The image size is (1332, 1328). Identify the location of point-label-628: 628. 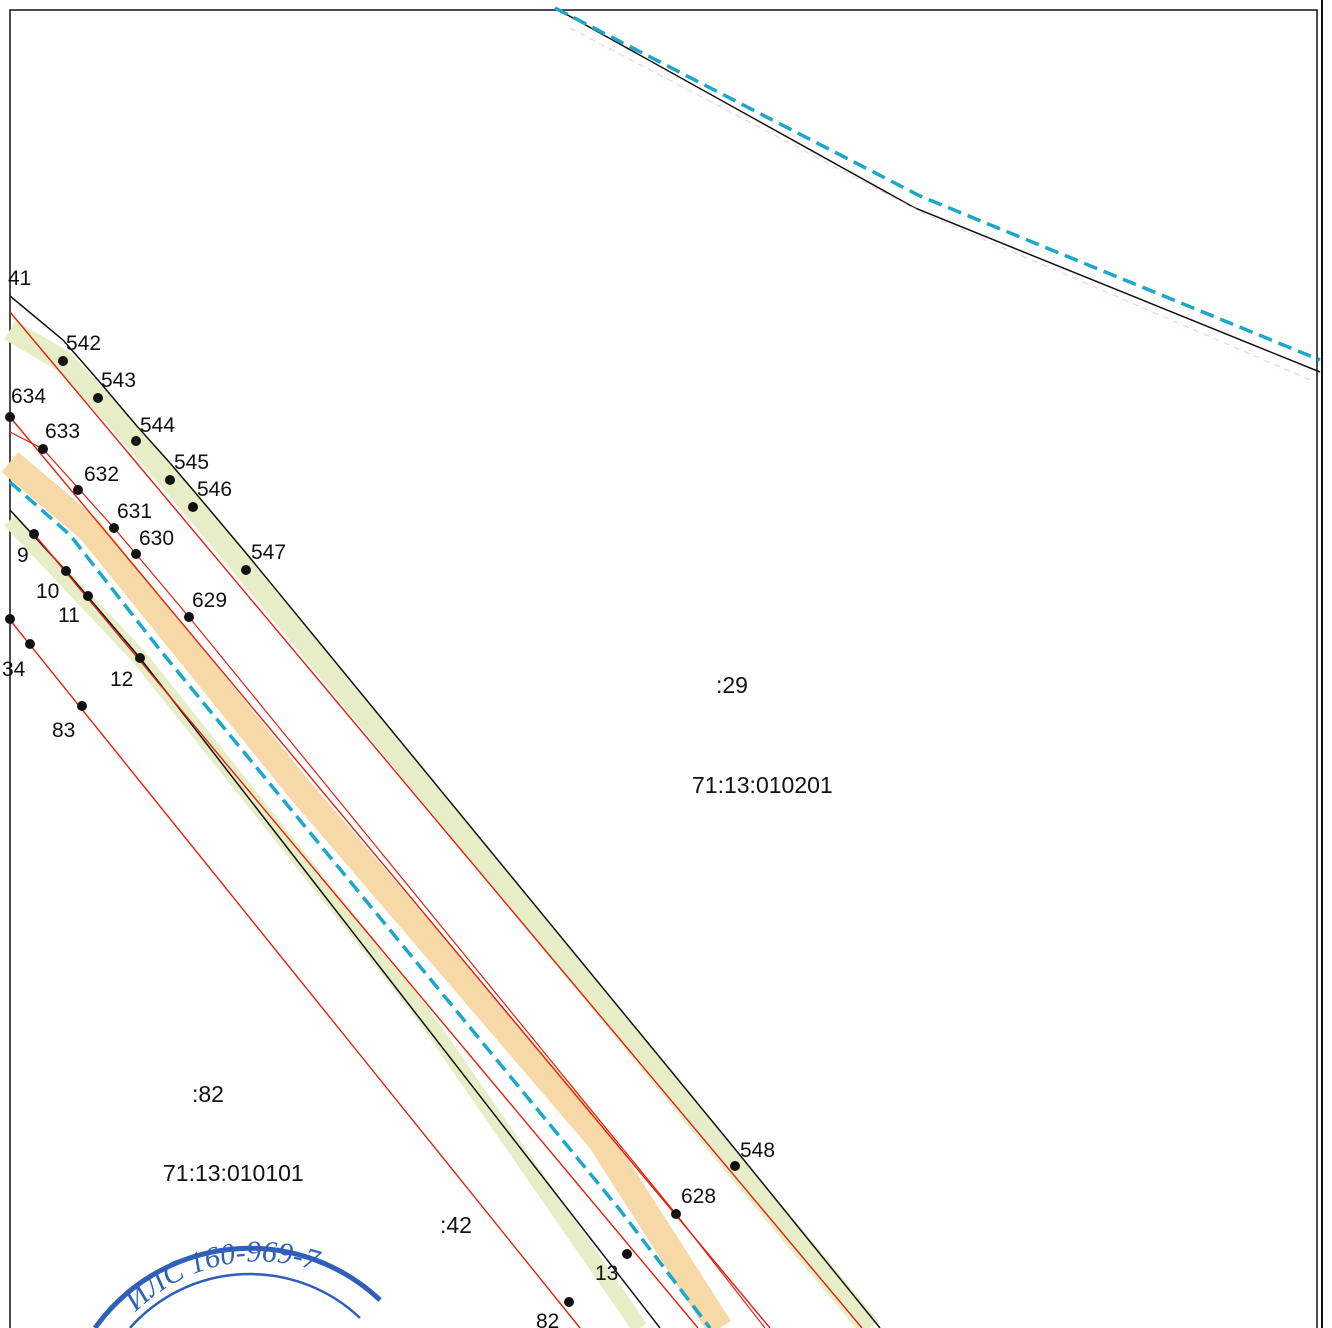
(698, 1196).